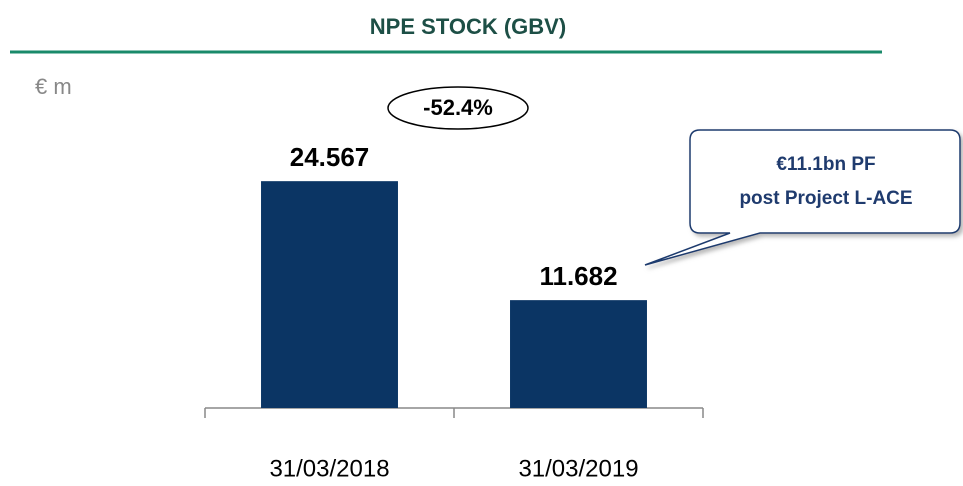 This screenshot has width=963, height=486. What do you see at coordinates (825, 164) in the screenshot?
I see `callout-line: €11.1bn PF` at bounding box center [825, 164].